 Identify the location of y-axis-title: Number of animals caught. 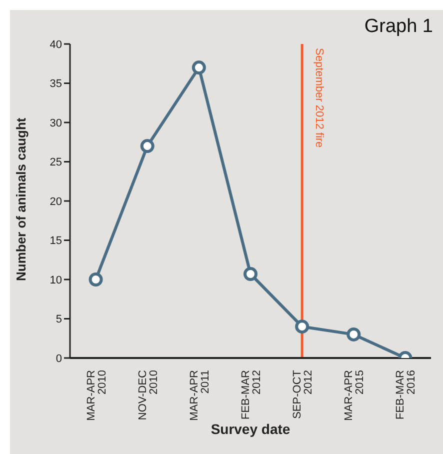
(21, 199).